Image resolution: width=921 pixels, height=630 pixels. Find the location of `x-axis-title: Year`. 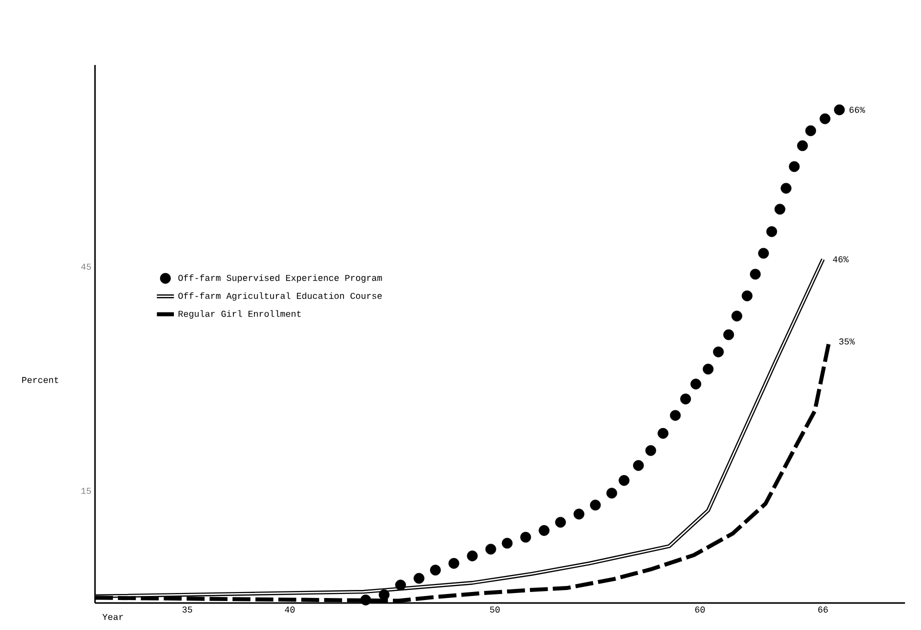

x-axis-title: Year is located at coordinates (112, 617).